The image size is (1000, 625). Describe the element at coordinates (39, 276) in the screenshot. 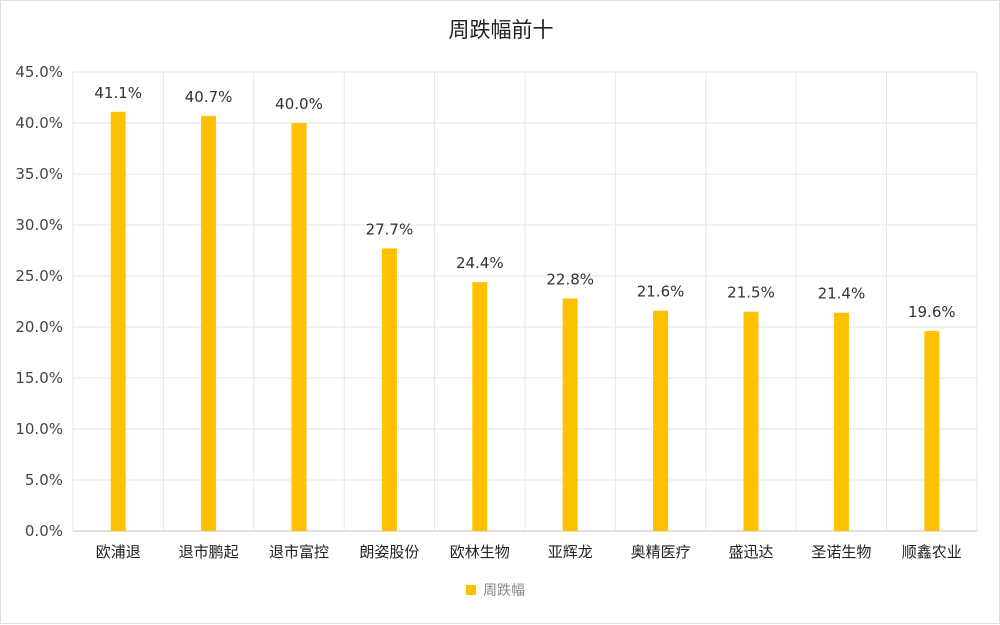

I see `y-tick-label: 25.0%` at that location.